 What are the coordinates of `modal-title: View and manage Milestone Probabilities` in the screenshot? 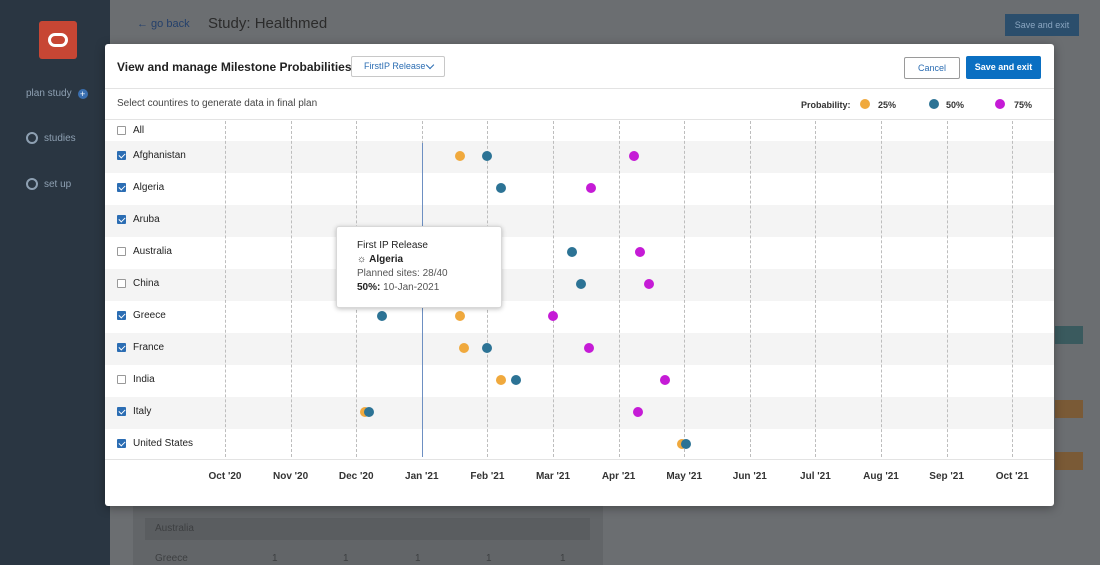 It's located at (234, 67).